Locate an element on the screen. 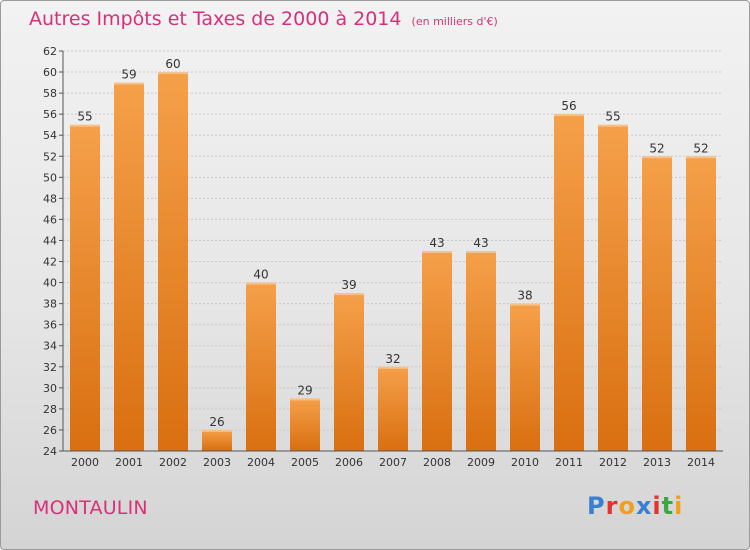 This screenshot has height=550, width=750. bar-2002 is located at coordinates (173, 261).